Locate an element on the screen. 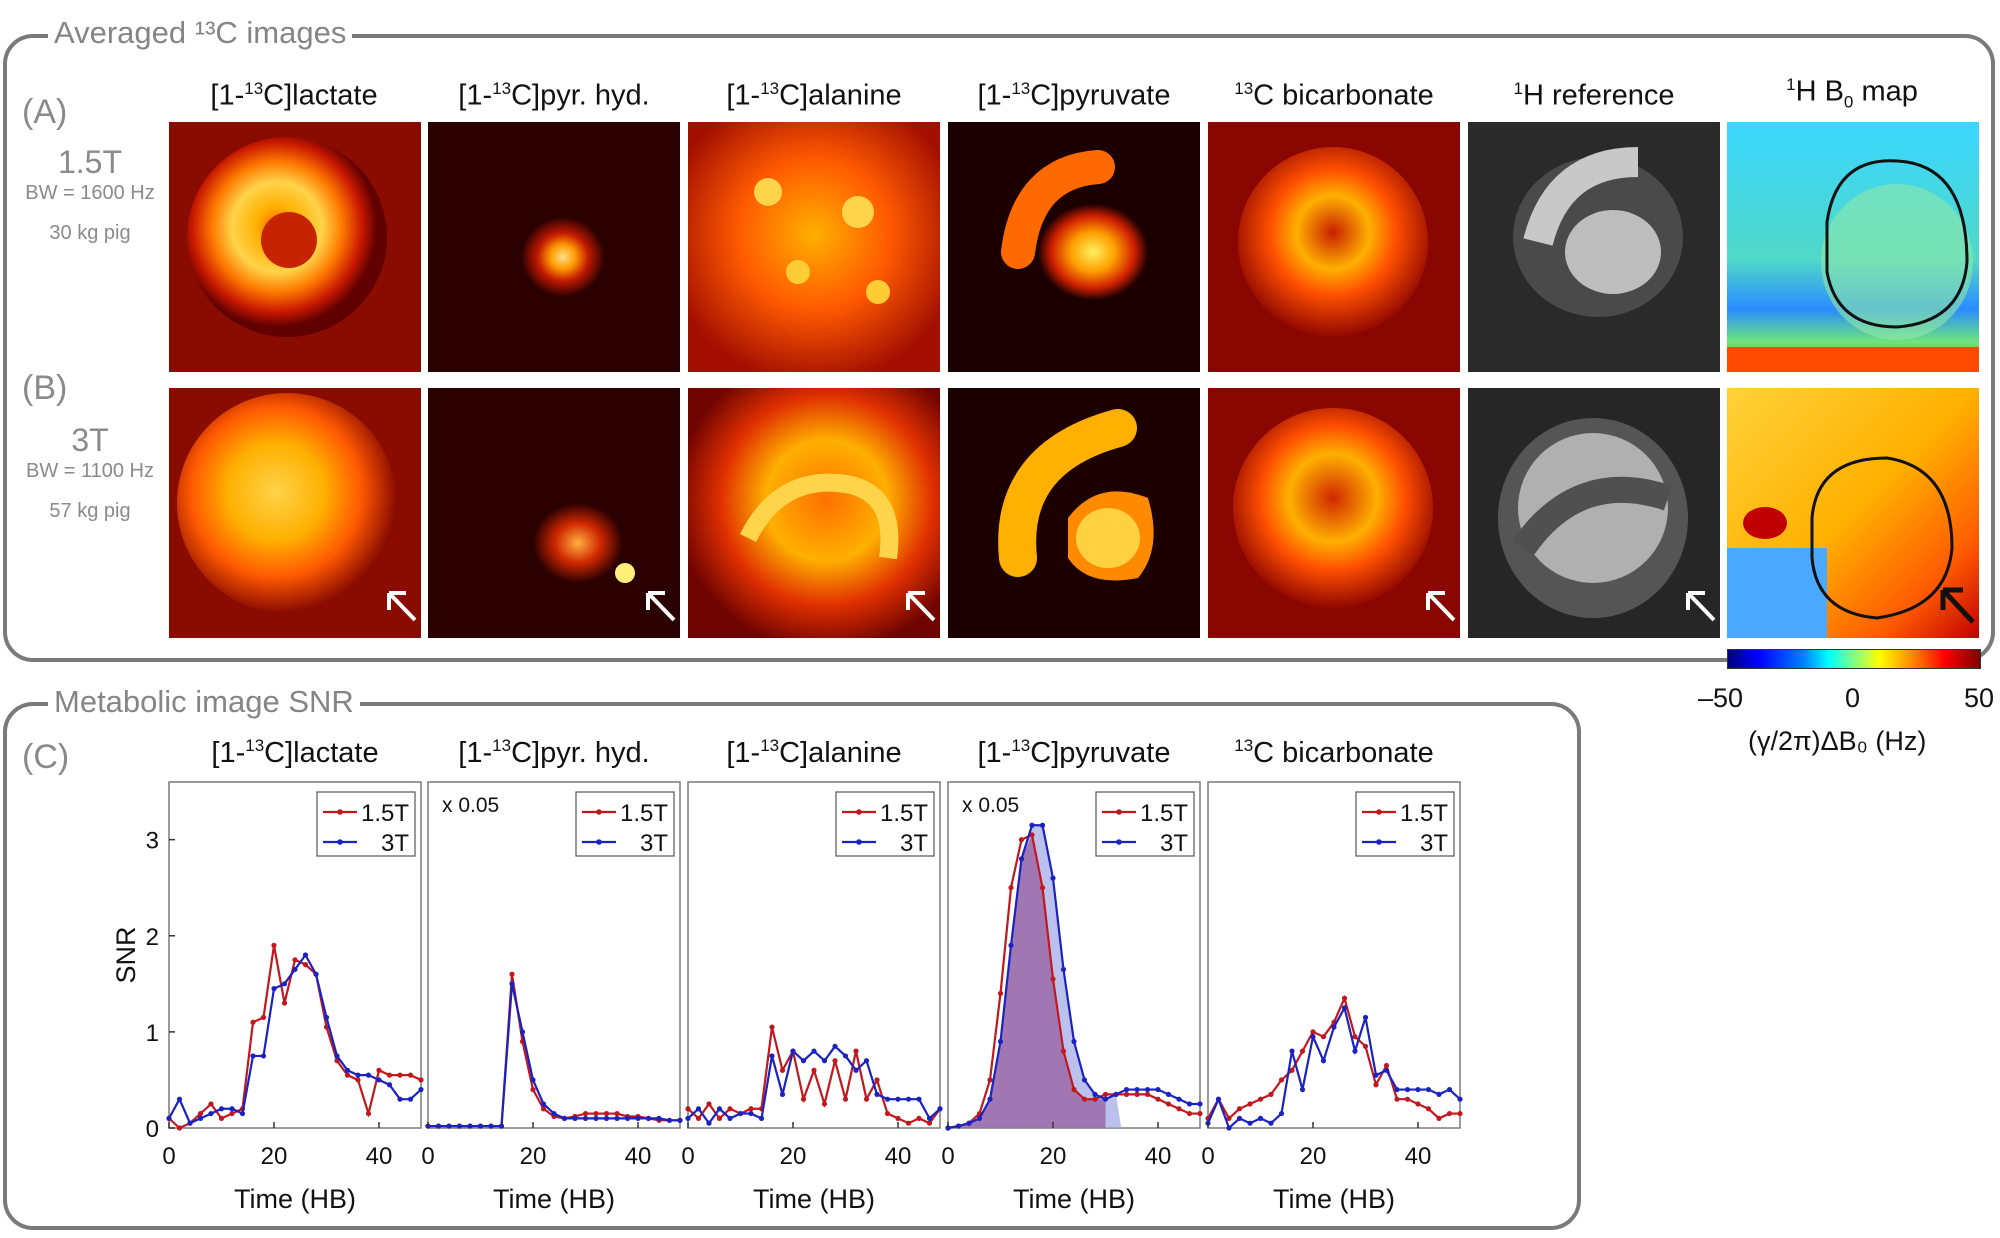 The height and width of the screenshot is (1238, 2000). col-header-pyruvate-sup: 13 is located at coordinates (1021, 88).